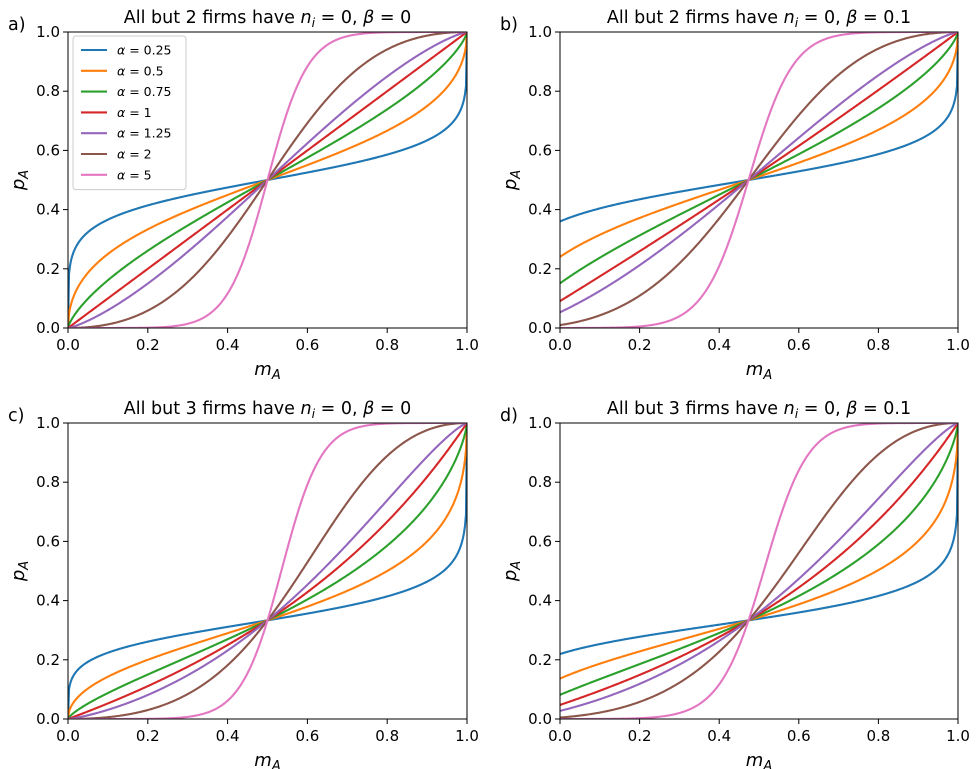 This screenshot has height=769, width=976. I want to click on panel-label: d), so click(509, 416).